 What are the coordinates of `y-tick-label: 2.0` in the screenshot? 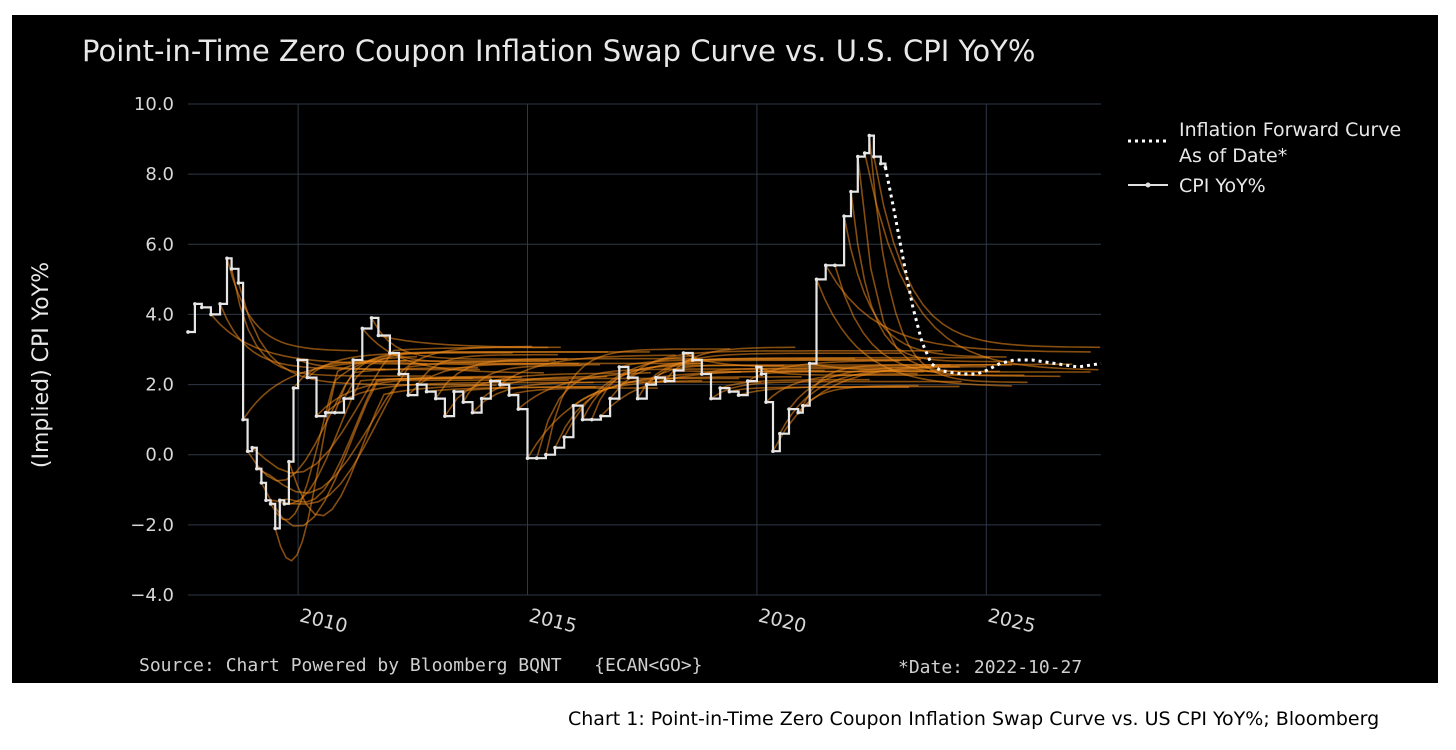 It's located at (159, 385).